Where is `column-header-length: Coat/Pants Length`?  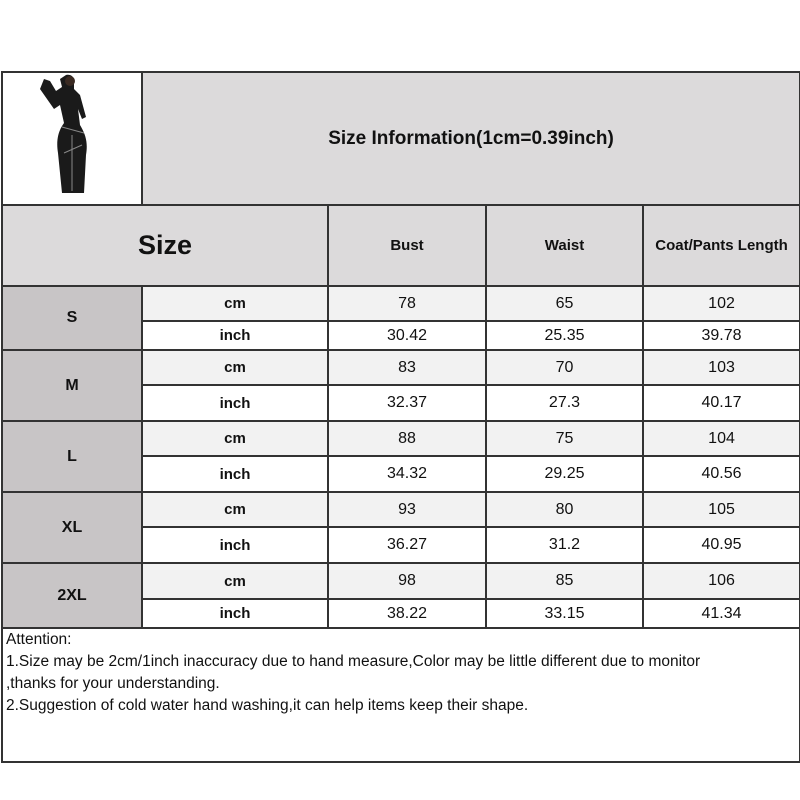 column-header-length: Coat/Pants Length is located at coordinates (720, 245).